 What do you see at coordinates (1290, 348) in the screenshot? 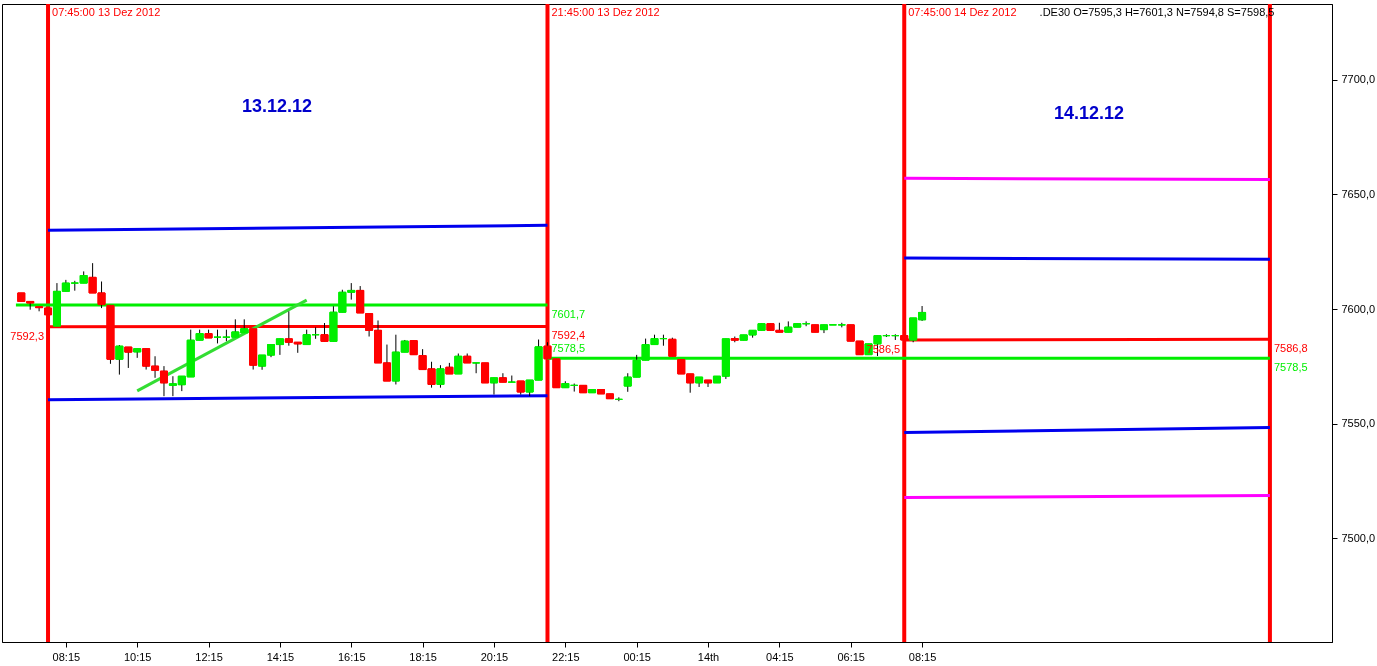
I see `data-label: 7586,8` at bounding box center [1290, 348].